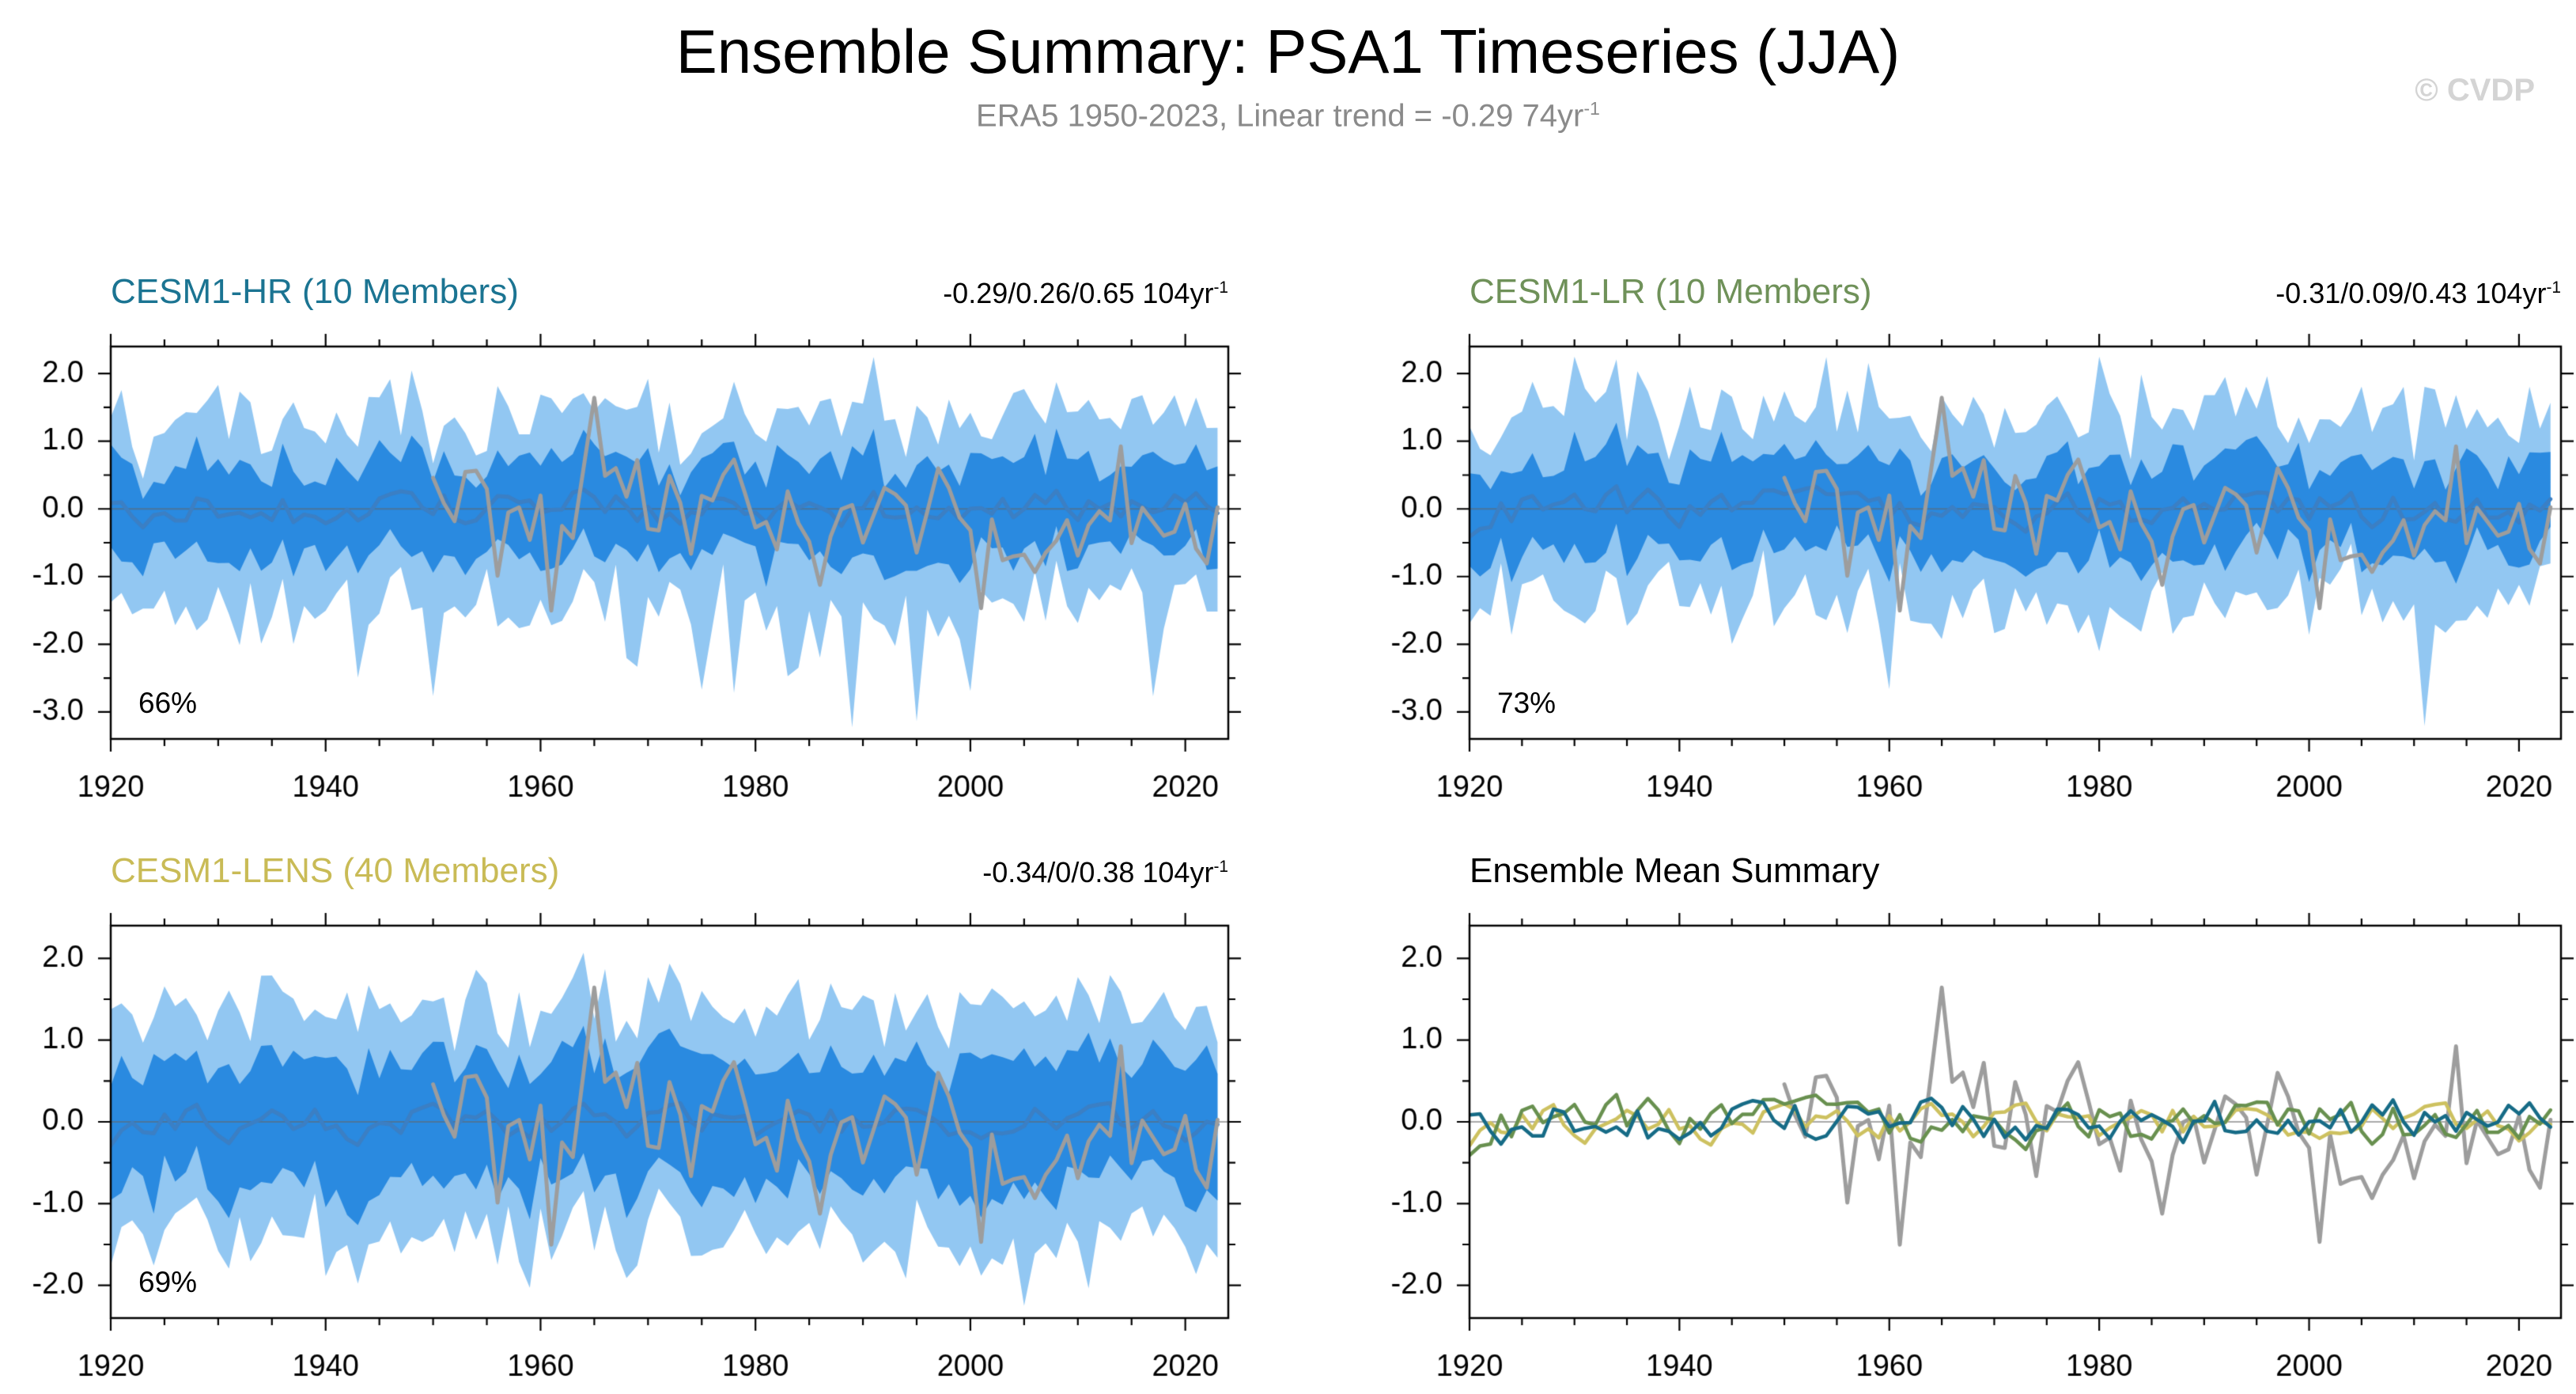 Image resolution: width=2576 pixels, height=1394 pixels. What do you see at coordinates (336, 870) in the screenshot?
I see `panel-title-cesm1-lens: CESM1-LENS (40 Members)` at bounding box center [336, 870].